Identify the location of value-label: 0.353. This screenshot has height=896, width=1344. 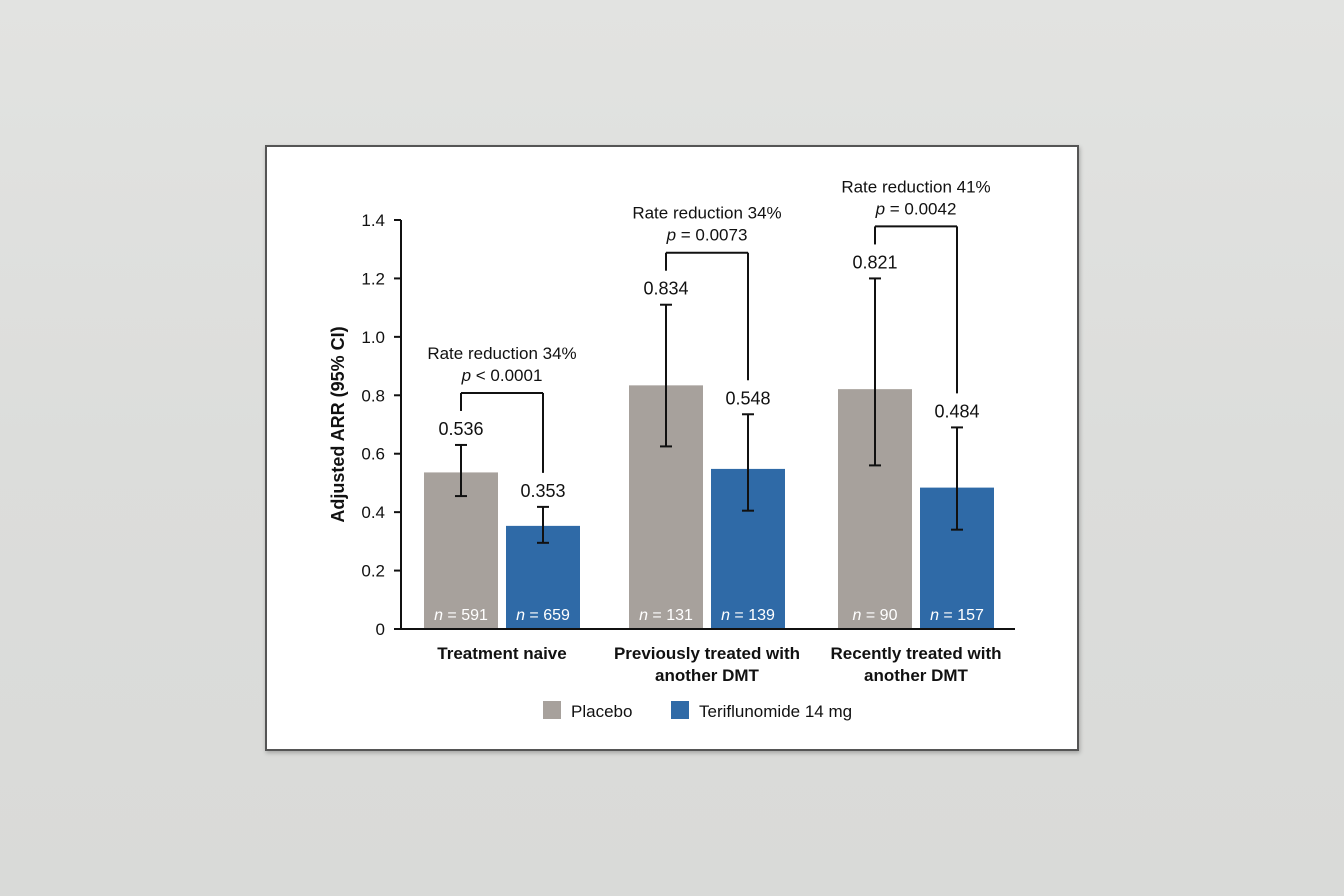
(542, 491).